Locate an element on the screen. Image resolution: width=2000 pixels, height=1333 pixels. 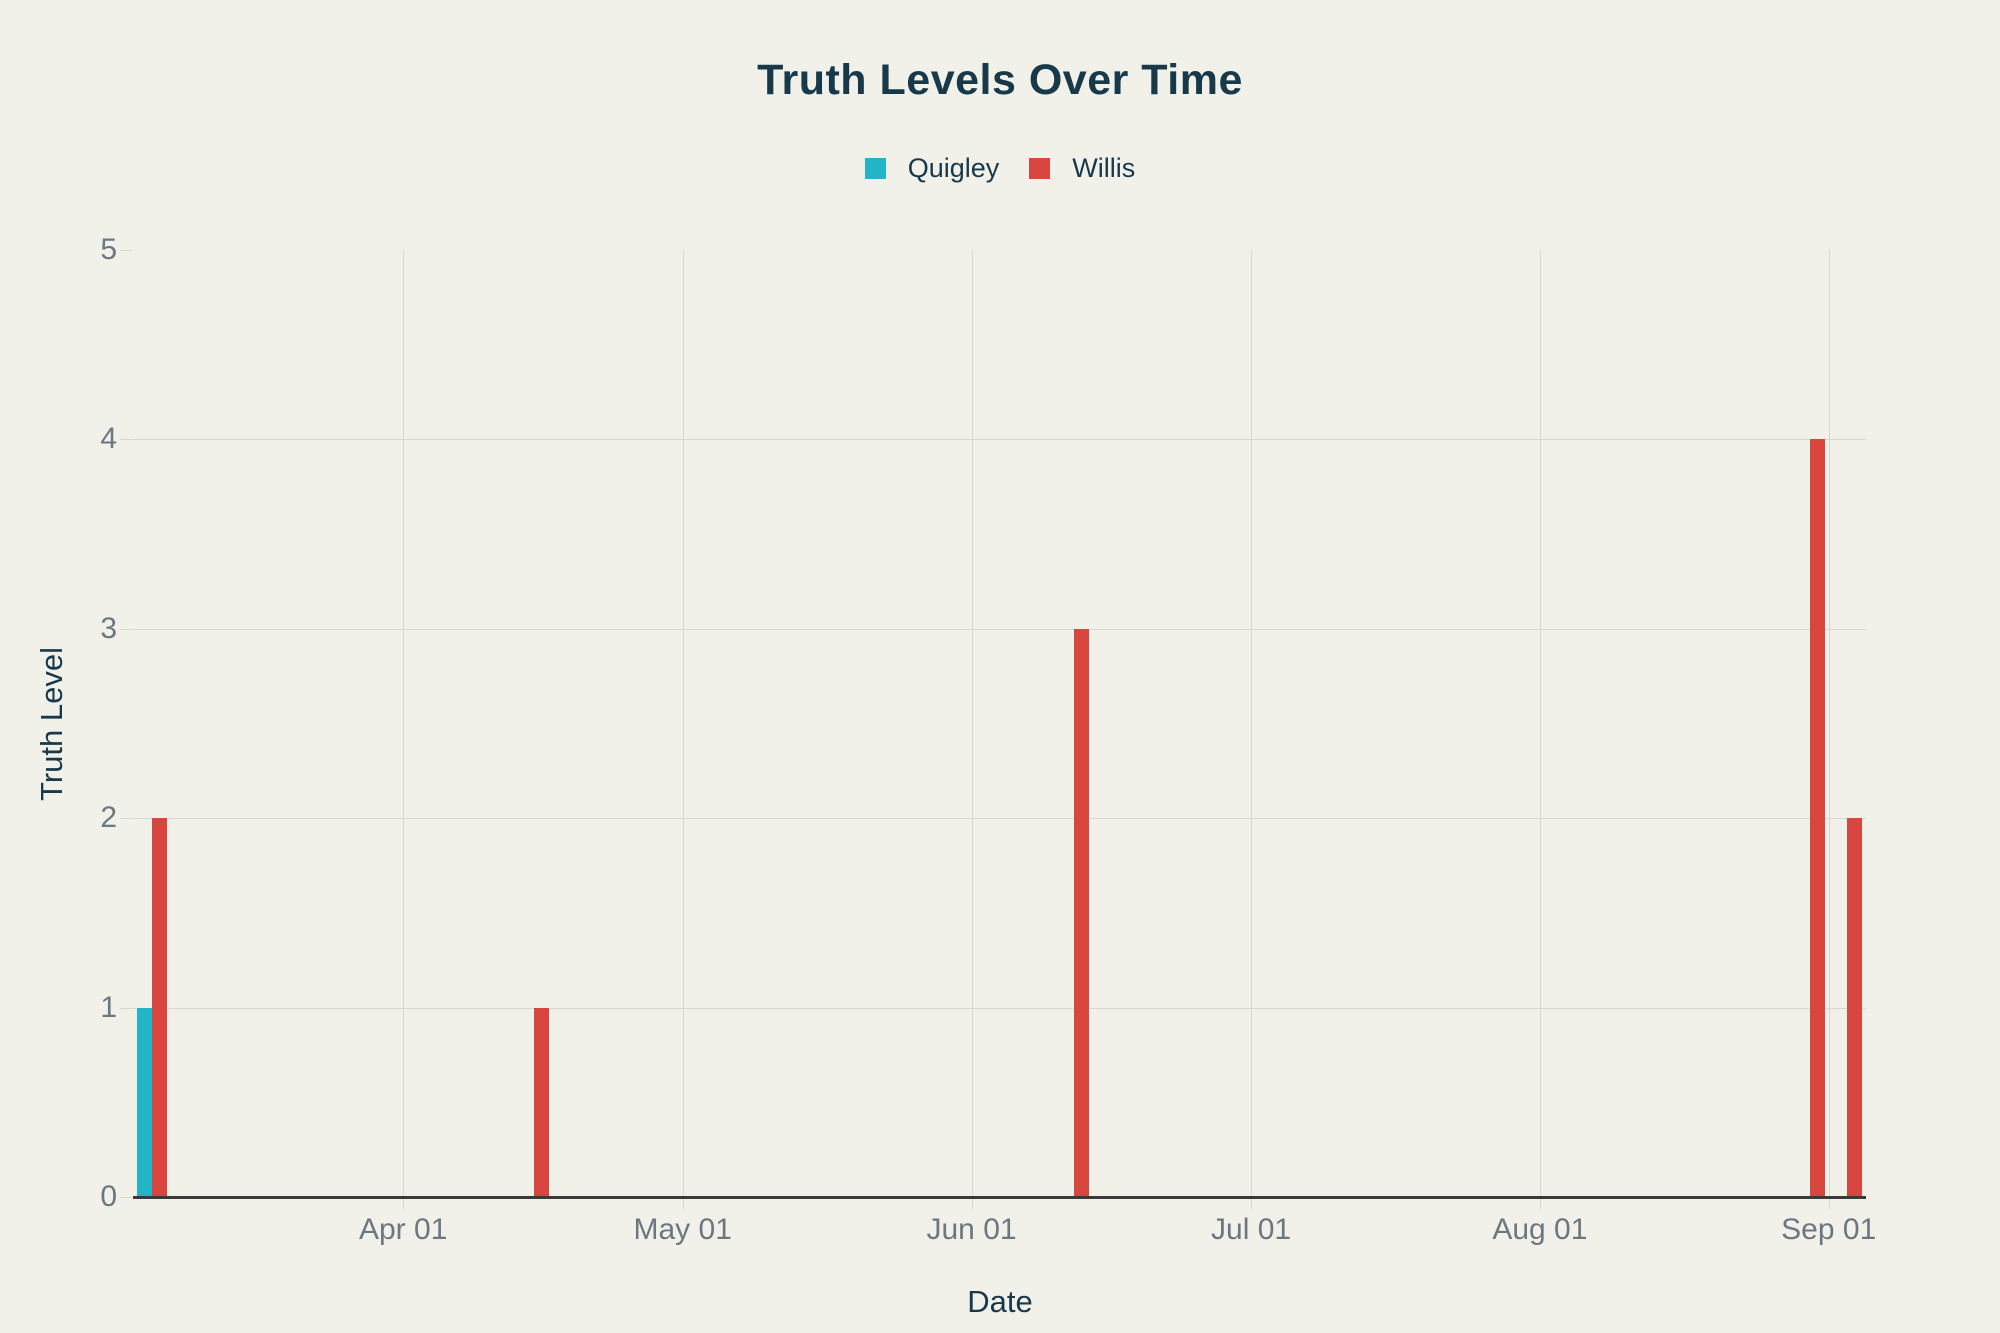
x-tick-label: Aug 01 is located at coordinates (1540, 1229).